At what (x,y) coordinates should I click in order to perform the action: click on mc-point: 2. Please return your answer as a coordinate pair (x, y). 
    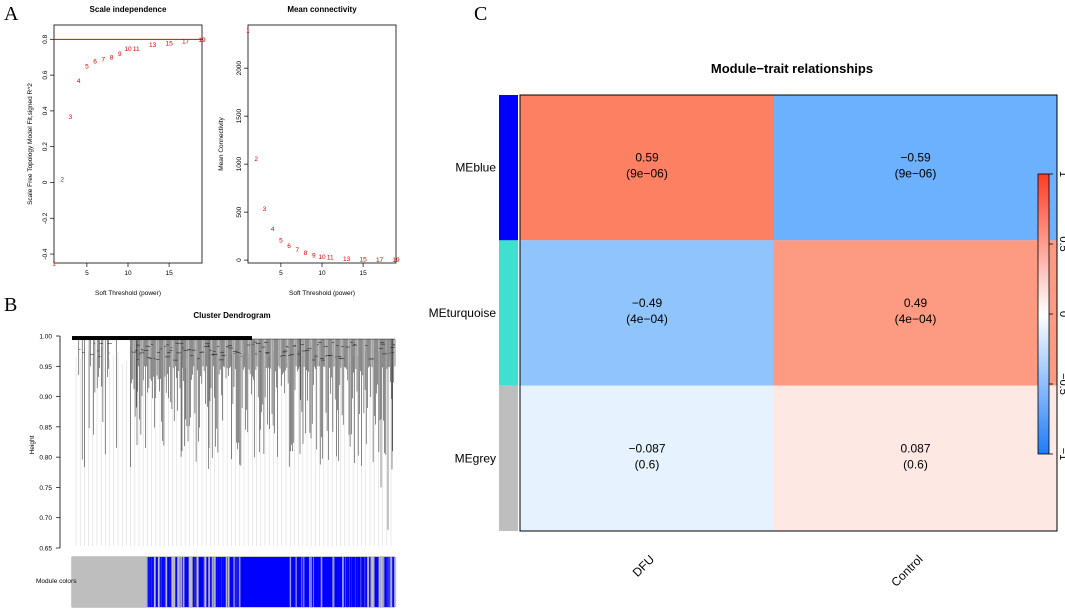
    Looking at the image, I should click on (256, 159).